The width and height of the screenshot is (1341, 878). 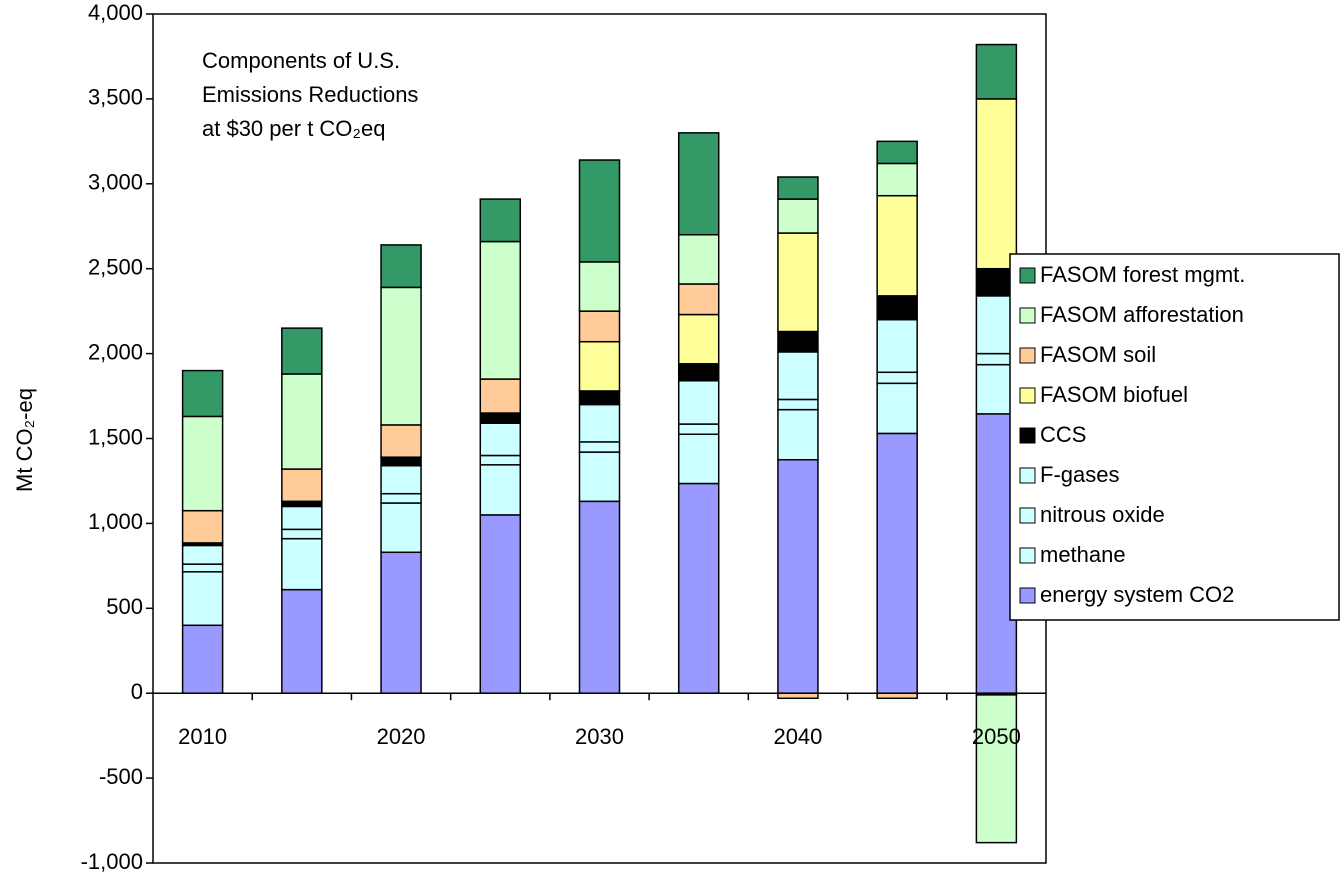 I want to click on legend, so click(x=1174, y=437).